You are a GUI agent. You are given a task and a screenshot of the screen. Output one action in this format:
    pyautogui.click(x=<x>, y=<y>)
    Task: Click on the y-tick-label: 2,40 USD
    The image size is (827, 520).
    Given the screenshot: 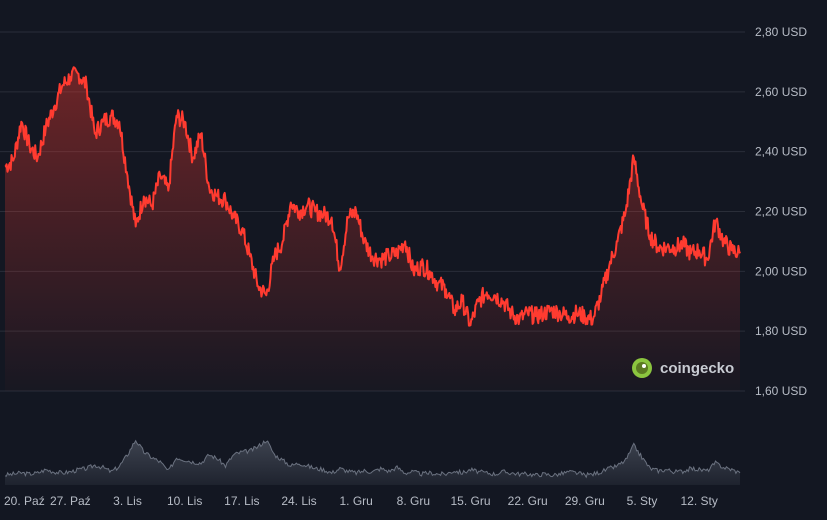 What is the action you would take?
    pyautogui.click(x=781, y=152)
    